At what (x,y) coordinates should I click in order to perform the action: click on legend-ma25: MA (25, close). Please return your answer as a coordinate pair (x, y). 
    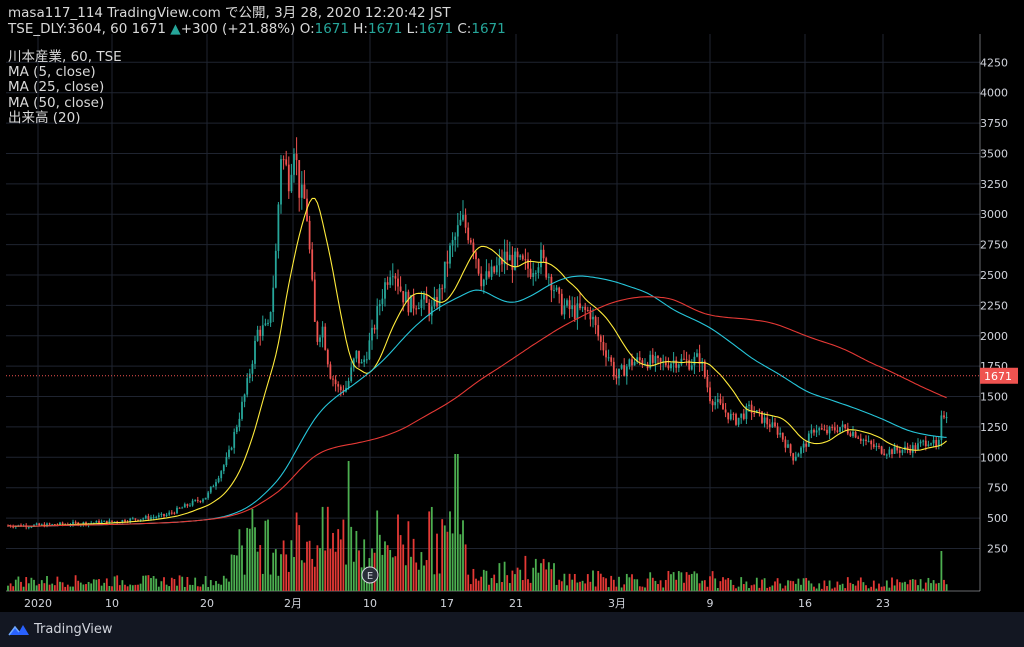
    Looking at the image, I should click on (56, 87).